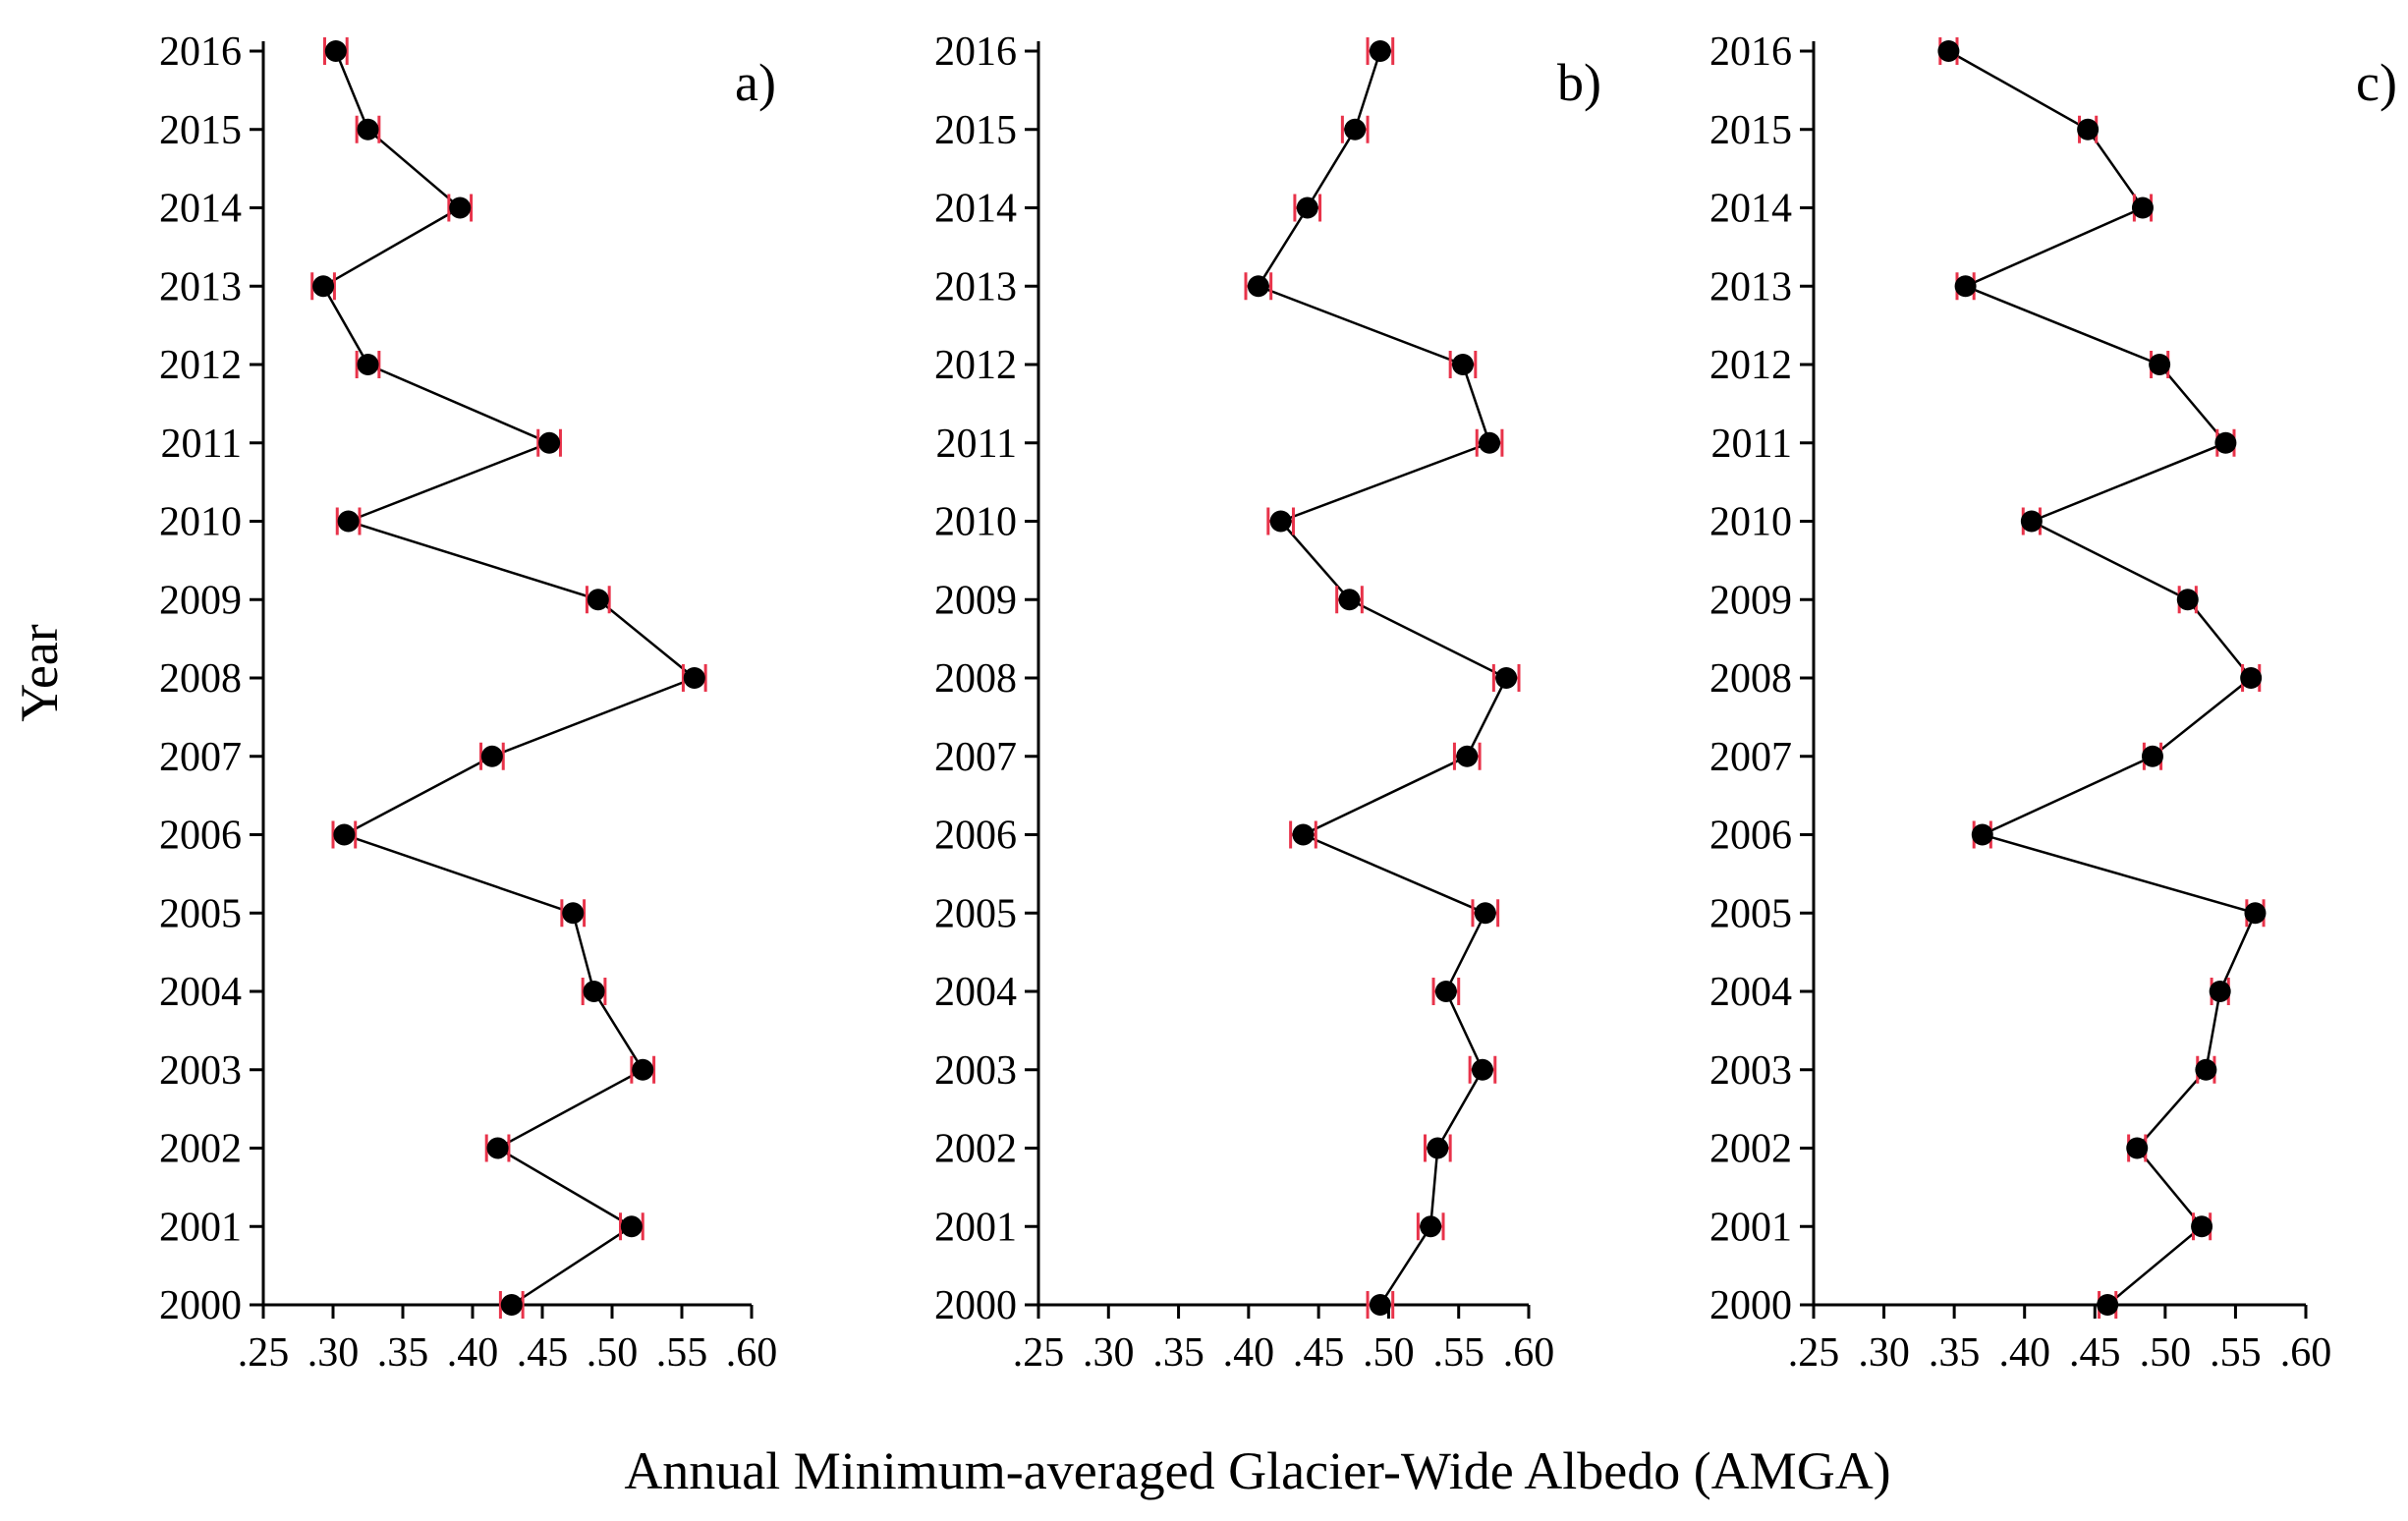  I want to click on x-tick-label: .35, so click(403, 1353).